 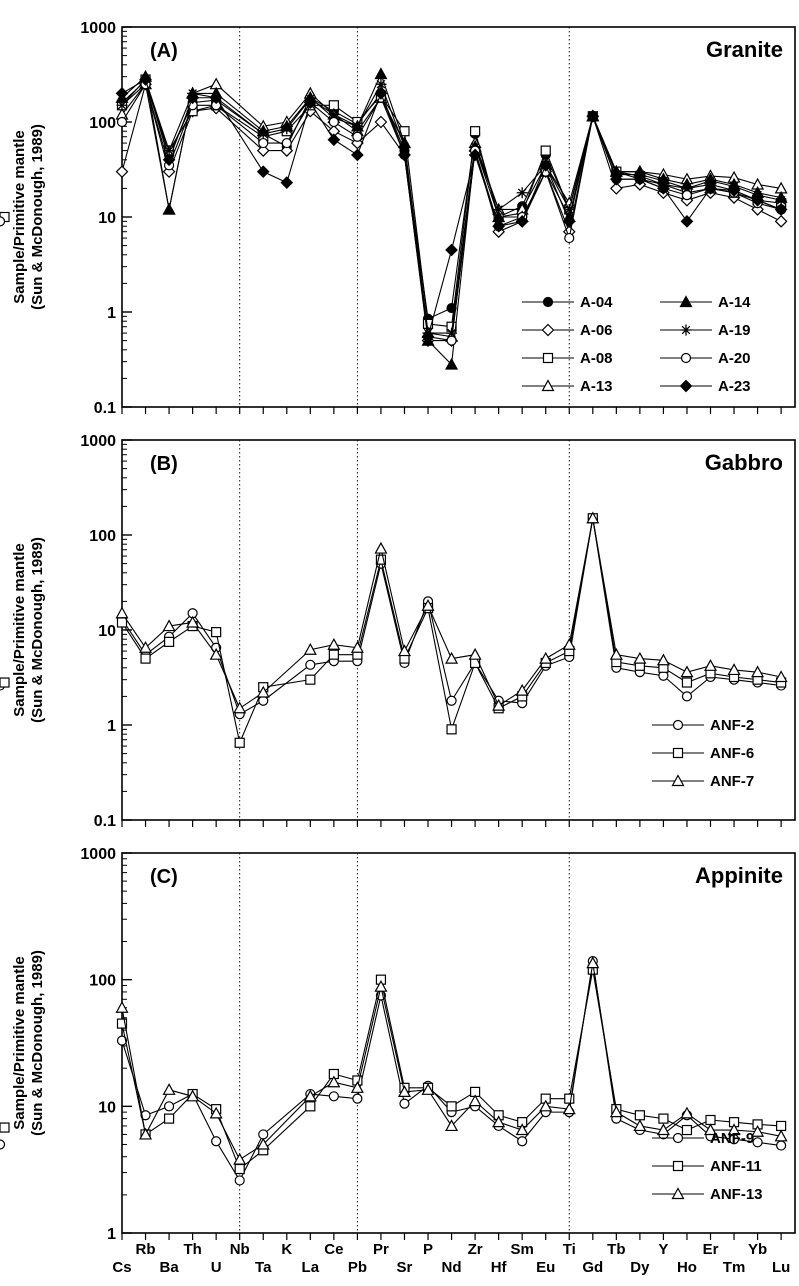 I want to click on x-tick-label: Tb, so click(x=616, y=1249).